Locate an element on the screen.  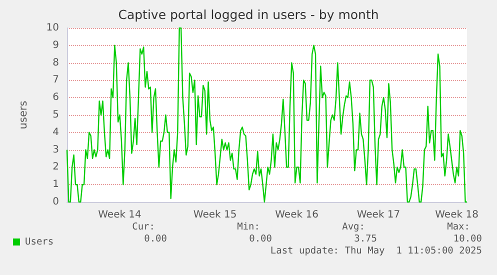
y-tick-label: 4 is located at coordinates (55, 132).